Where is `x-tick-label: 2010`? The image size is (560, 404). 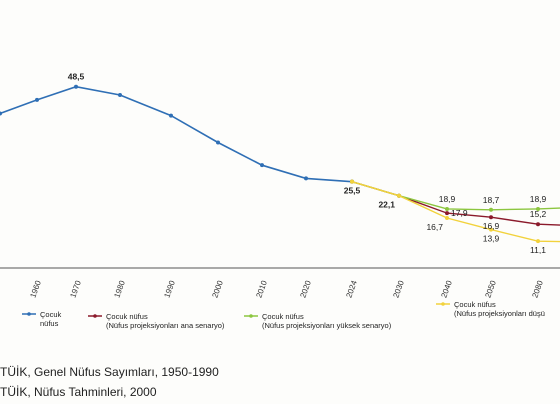 x-tick-label: 2010 is located at coordinates (261, 289).